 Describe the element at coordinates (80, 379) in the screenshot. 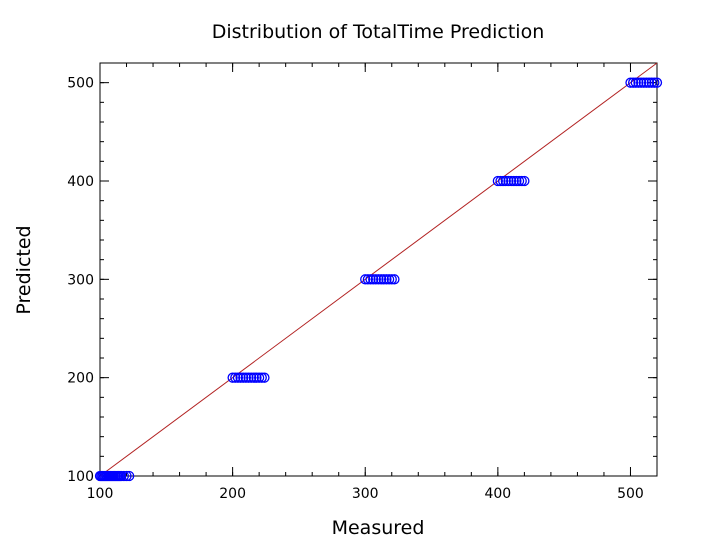

I see `y-tick-label: 200` at that location.